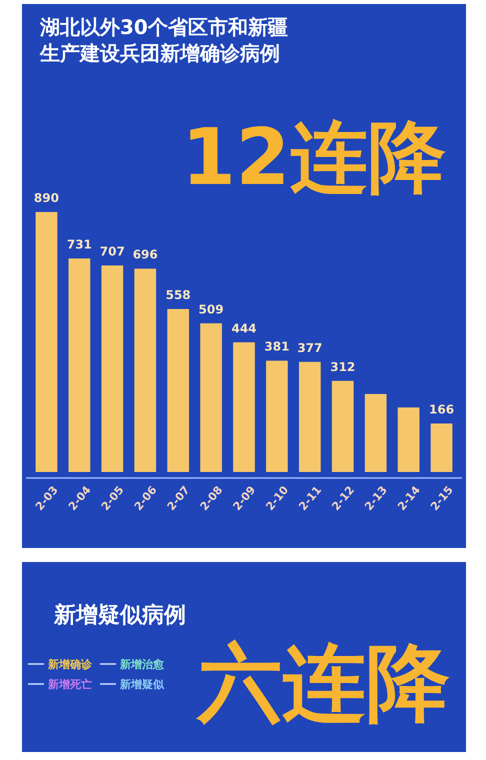 Image resolution: width=486 pixels, height=760 pixels. What do you see at coordinates (142, 684) in the screenshot?
I see `text: 新增疑似` at bounding box center [142, 684].